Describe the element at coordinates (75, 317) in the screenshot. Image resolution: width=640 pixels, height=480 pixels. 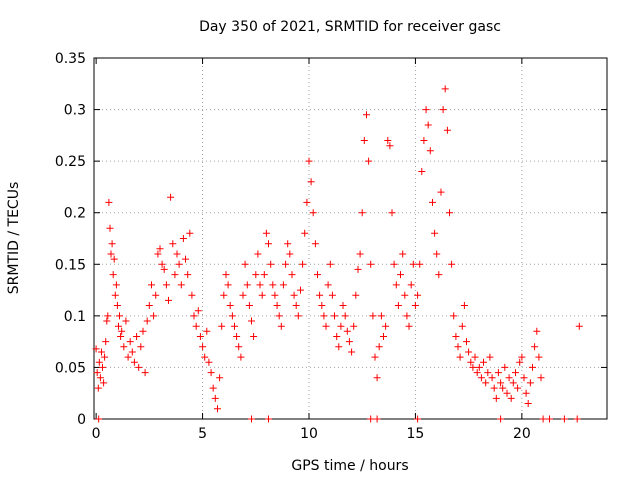
I see `y-tick-label: 0.1` at that location.